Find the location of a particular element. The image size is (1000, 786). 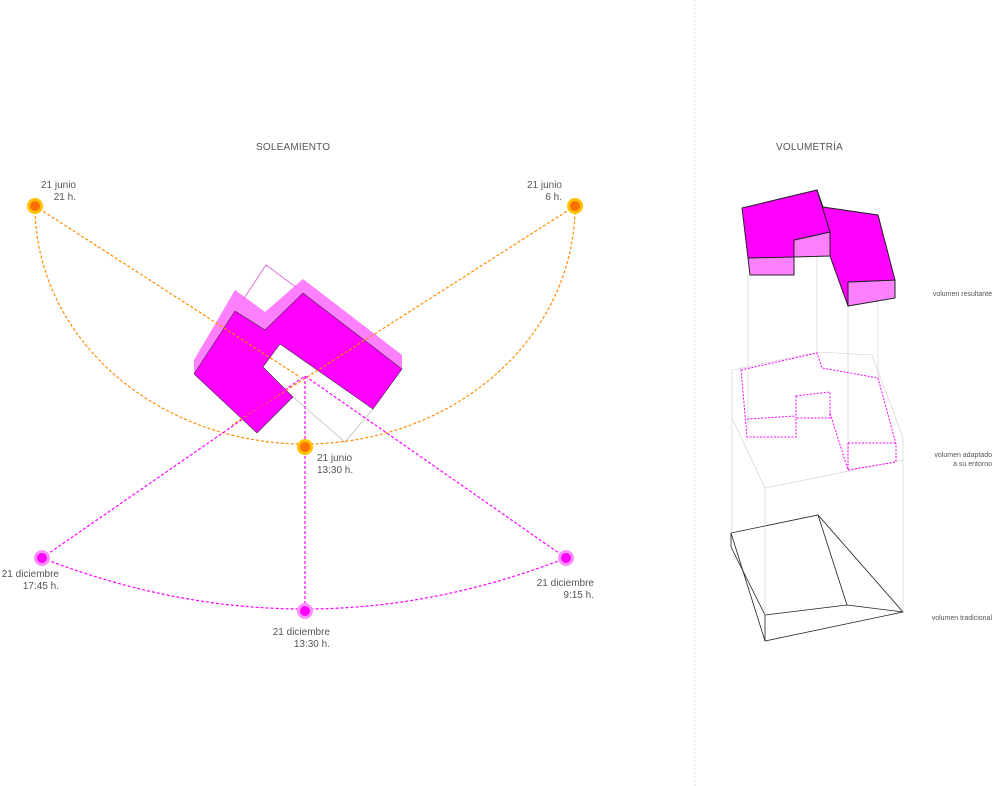

winter-ray-evening is located at coordinates (173, 467).